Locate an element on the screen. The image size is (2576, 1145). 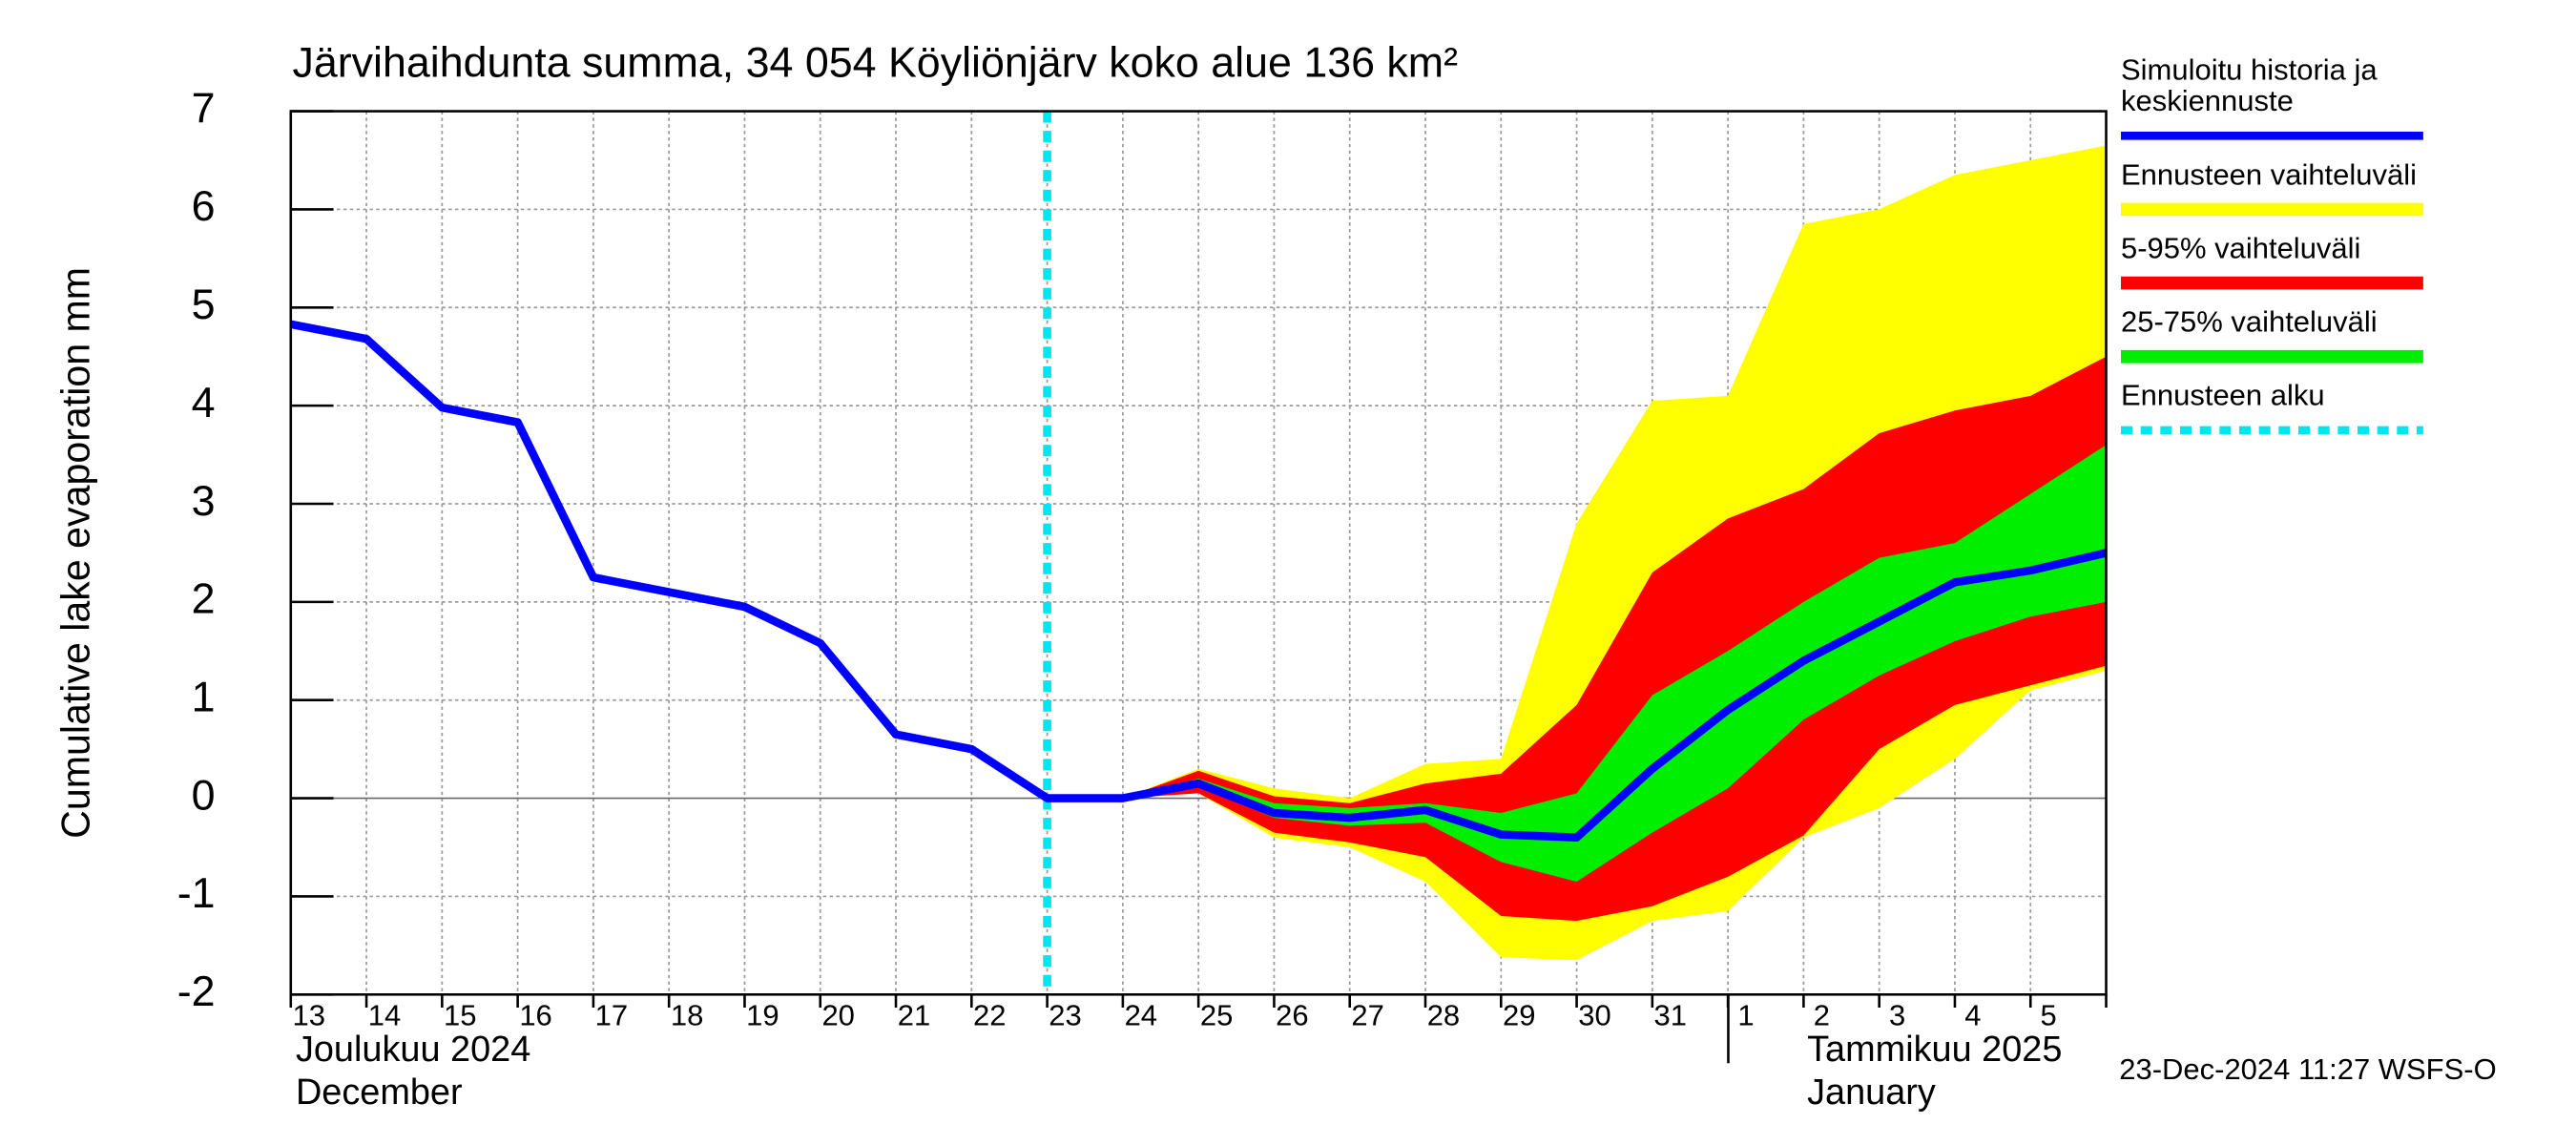
x-tick-label: 5 is located at coordinates (2049, 1016).